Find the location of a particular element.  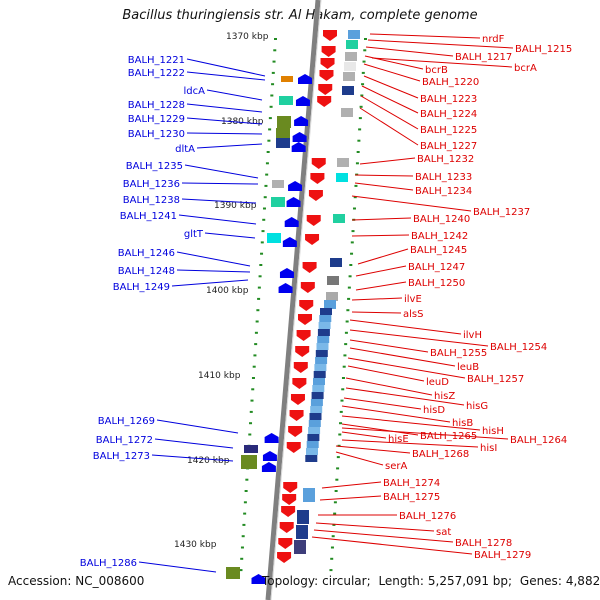

reverse-gene-label: BALH_1257 is located at coordinates (495, 379).